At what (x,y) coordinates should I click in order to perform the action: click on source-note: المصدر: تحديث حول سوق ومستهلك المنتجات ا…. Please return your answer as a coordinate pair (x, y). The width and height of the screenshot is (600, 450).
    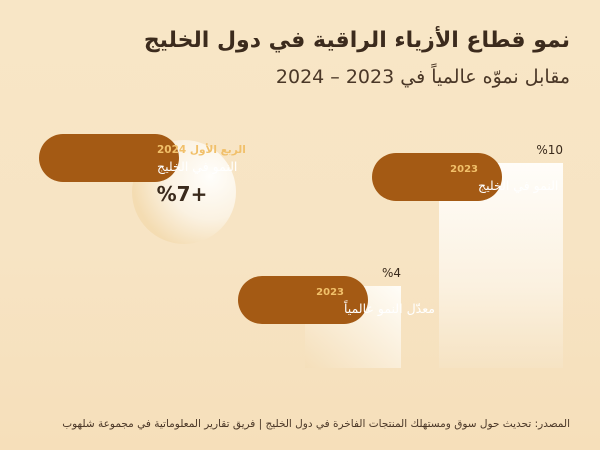
    Looking at the image, I should click on (316, 424).